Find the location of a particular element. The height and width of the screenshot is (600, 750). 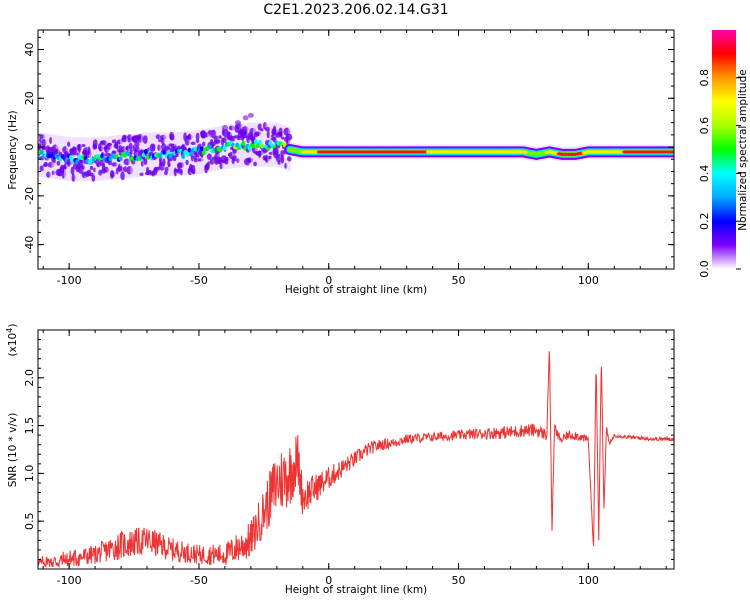

colorbar-tick-label: 0.6 is located at coordinates (704, 126).